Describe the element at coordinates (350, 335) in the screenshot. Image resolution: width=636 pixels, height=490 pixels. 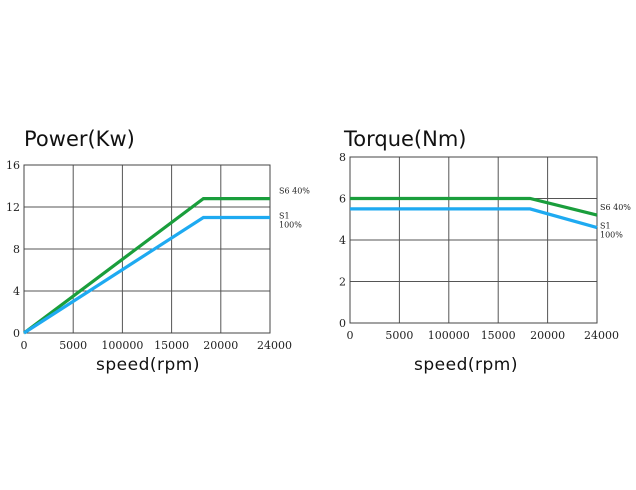
I see `torque-x-tick-label: 0` at that location.